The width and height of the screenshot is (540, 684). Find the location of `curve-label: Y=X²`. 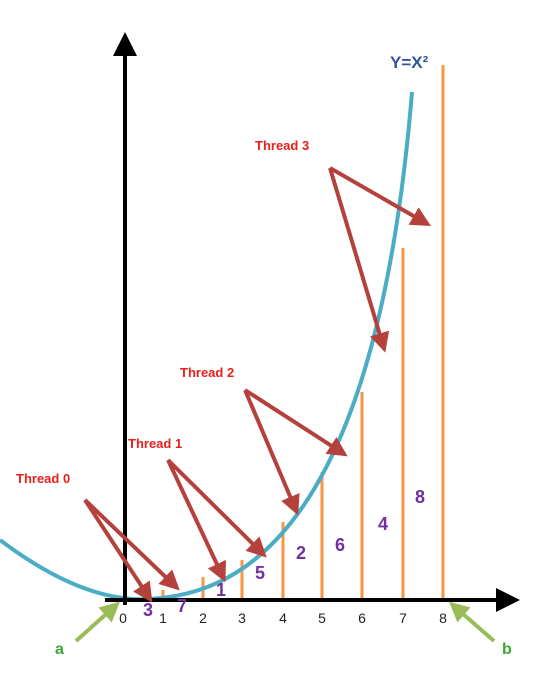

curve-label: Y=X² is located at coordinates (409, 62).